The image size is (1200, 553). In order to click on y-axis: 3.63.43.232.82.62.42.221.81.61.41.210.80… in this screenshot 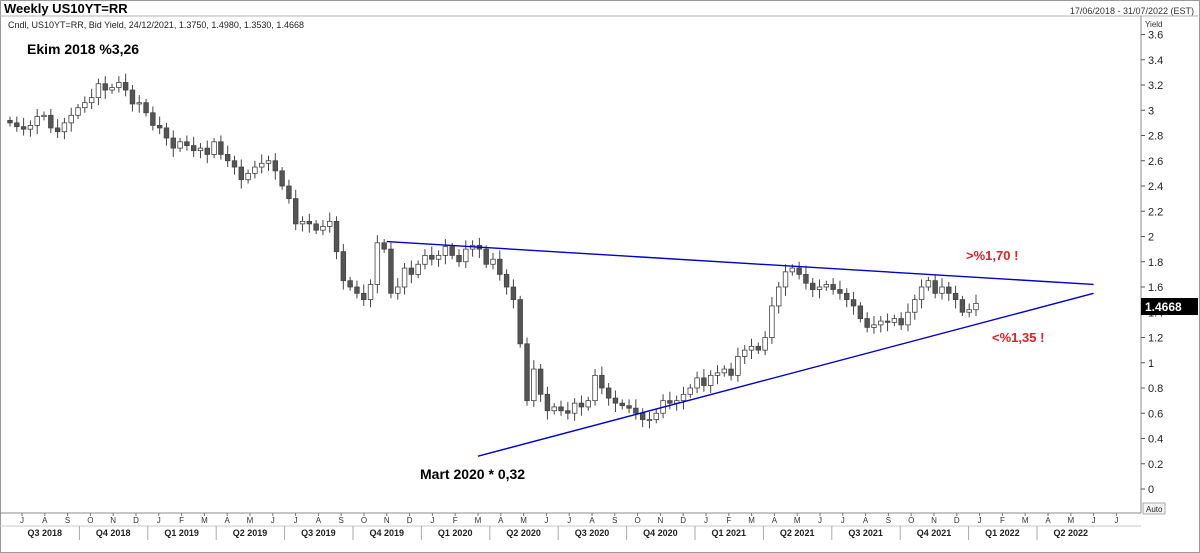, I will do `click(1152, 263)`.